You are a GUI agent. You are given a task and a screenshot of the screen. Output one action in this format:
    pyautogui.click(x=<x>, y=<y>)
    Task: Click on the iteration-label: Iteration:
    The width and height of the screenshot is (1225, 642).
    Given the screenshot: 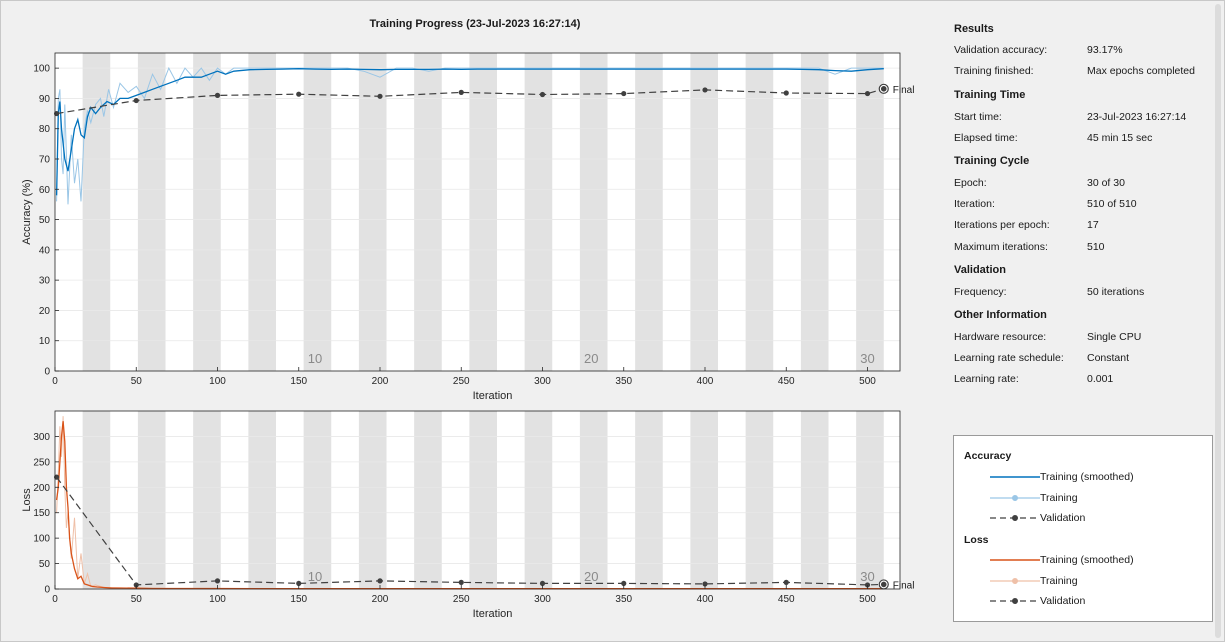 What is the action you would take?
    pyautogui.click(x=974, y=204)
    